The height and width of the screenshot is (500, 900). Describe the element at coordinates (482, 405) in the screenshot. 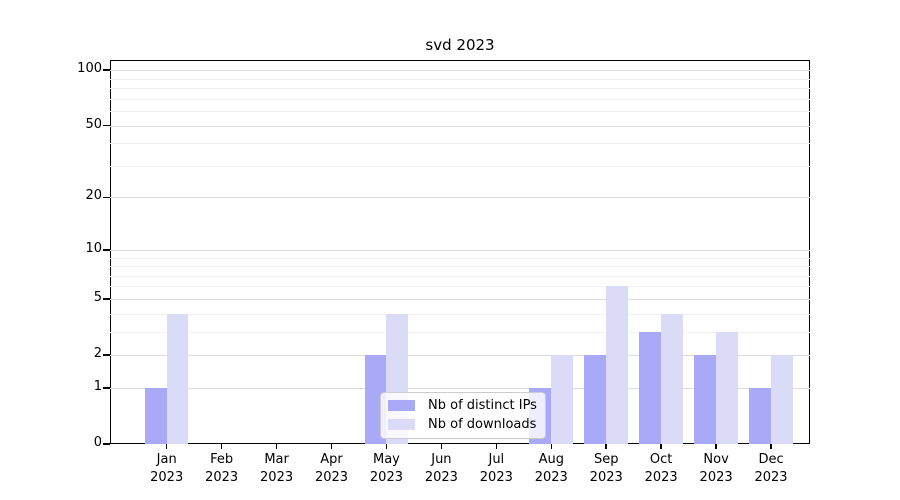

I see `legend-label-distinct-ips: Nb of distinct IPs` at that location.